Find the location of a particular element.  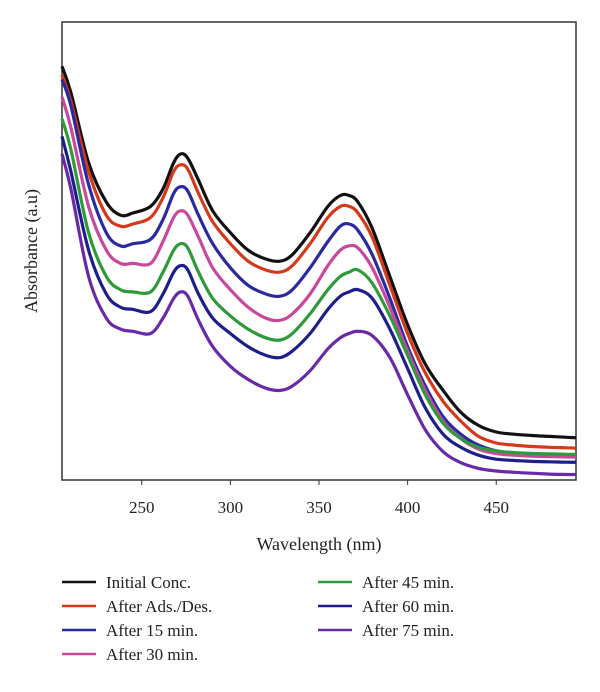

x-tick-label: 350 is located at coordinates (319, 507).